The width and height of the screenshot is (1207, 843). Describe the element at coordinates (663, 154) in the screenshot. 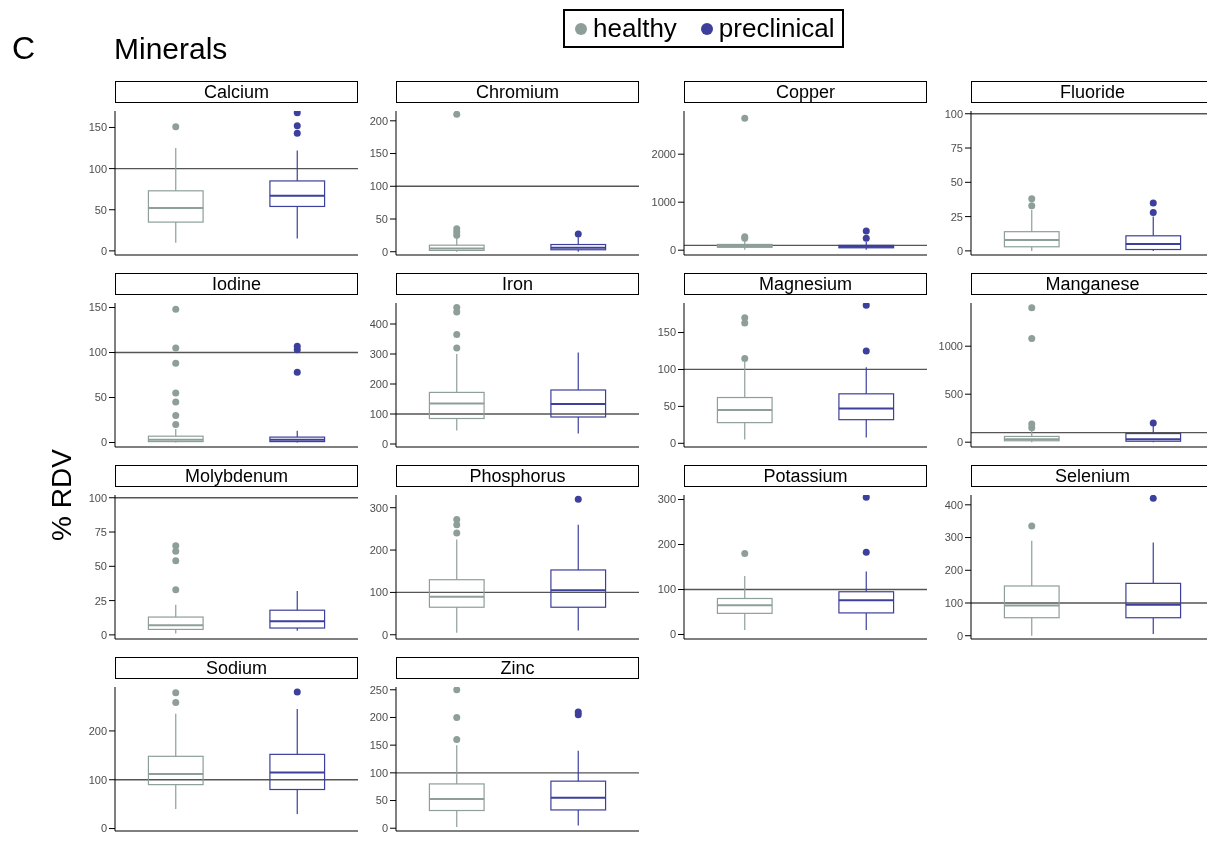

I see `y-tick-label: 2000` at that location.